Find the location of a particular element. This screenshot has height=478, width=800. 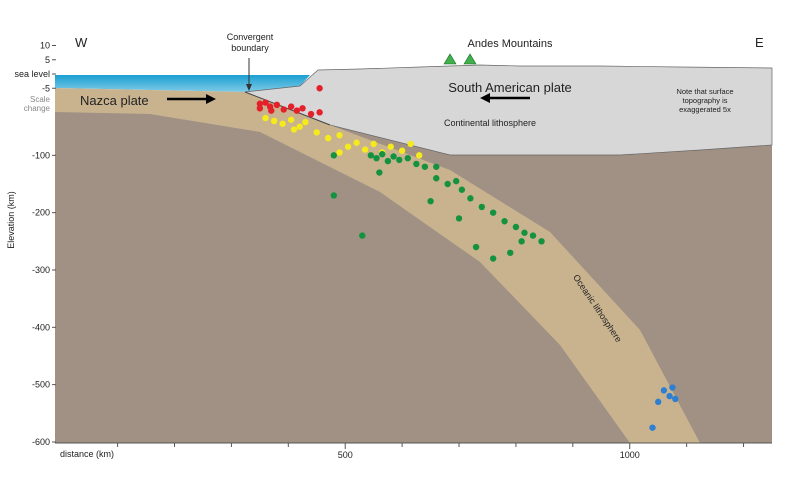

x-axis-title: distance (km) is located at coordinates (87, 454).